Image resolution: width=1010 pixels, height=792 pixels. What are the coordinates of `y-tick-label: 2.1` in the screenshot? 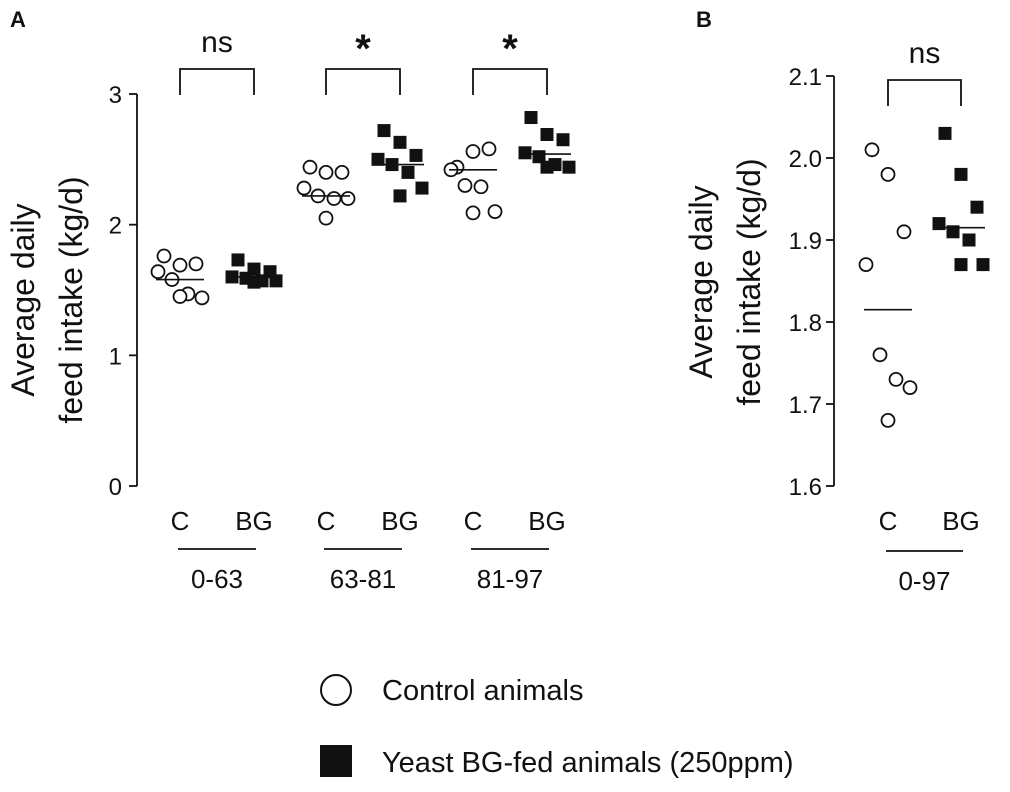 It's located at (805, 77).